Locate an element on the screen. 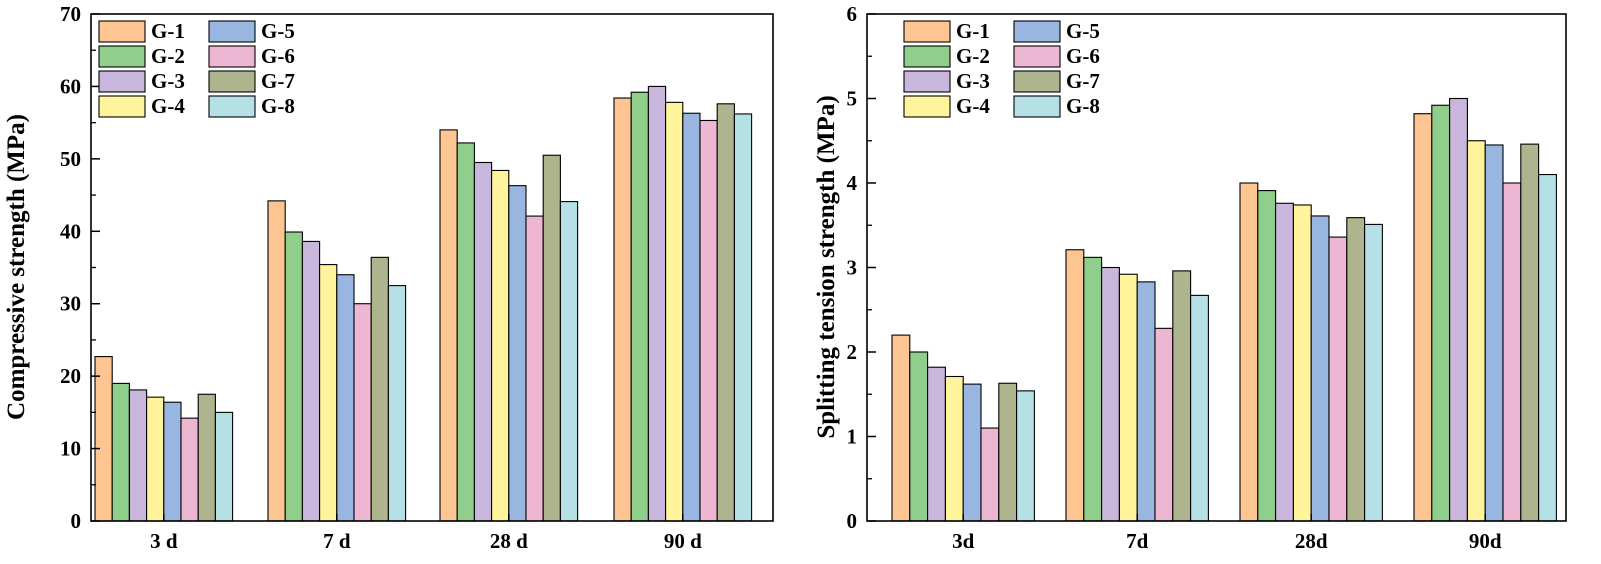 The height and width of the screenshot is (564, 1601). splitting-x-tick-label: 28d is located at coordinates (1311, 541).